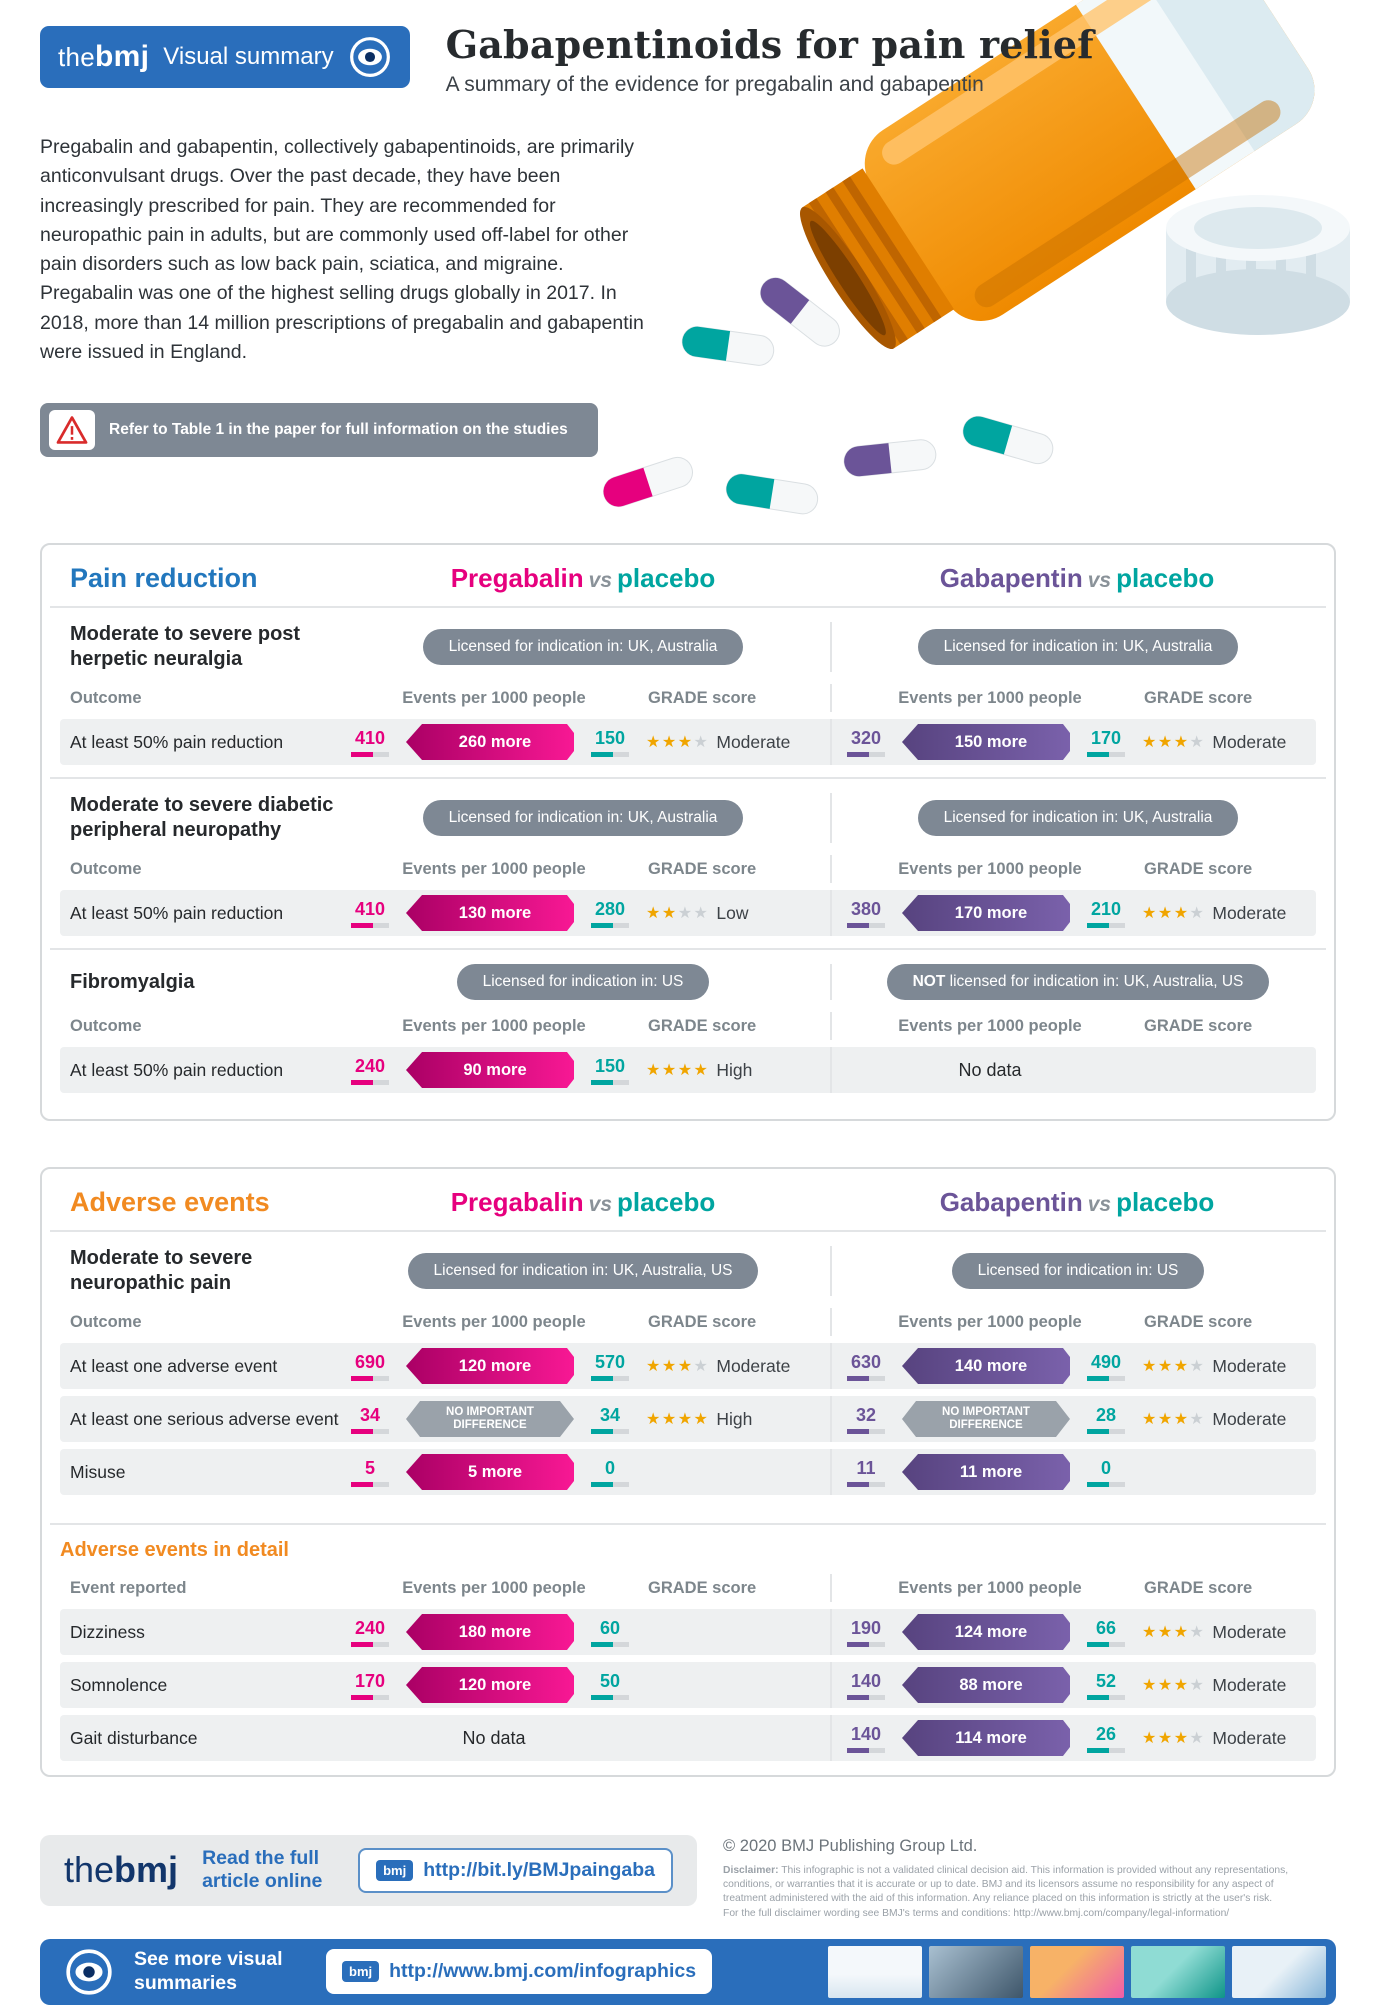 The width and height of the screenshot is (1376, 2005). I want to click on bmj-mini-logo: bmj, so click(361, 1972).